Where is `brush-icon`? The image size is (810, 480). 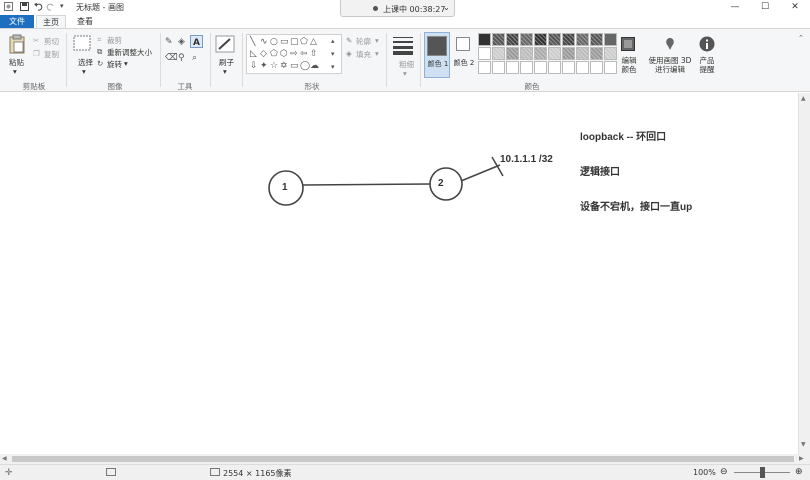 brush-icon is located at coordinates (225, 45).